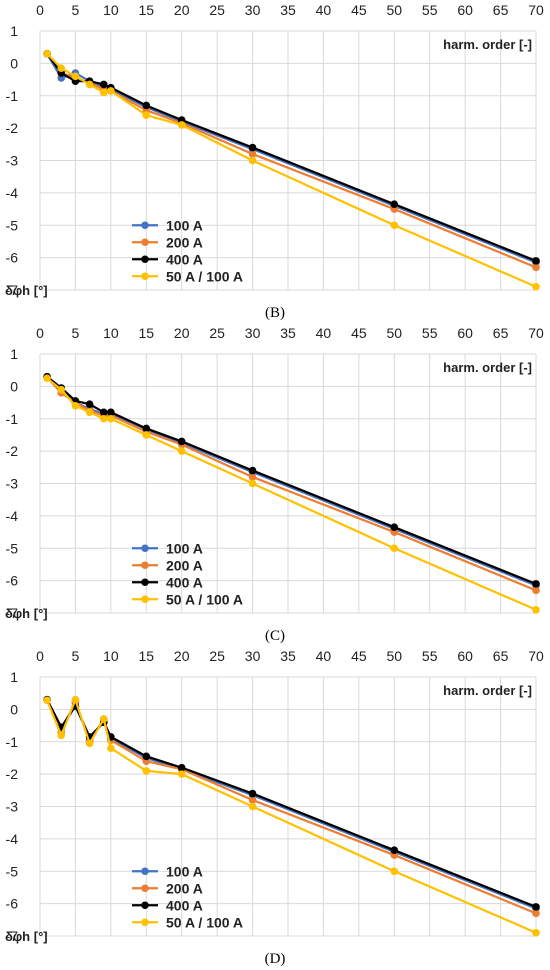 The height and width of the screenshot is (970, 550). I want to click on legend-item: 200 A, so click(167, 565).